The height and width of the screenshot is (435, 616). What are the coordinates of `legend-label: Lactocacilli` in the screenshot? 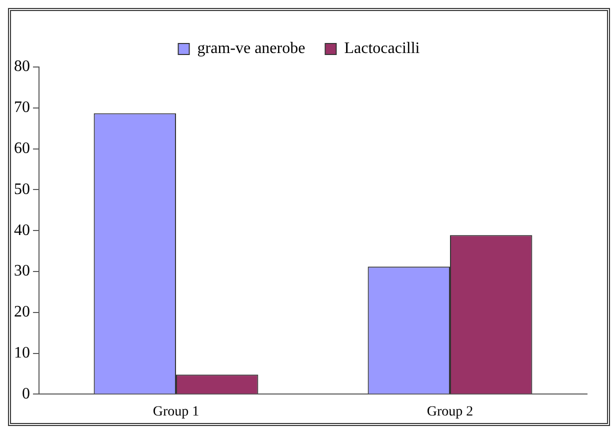 It's located at (382, 49).